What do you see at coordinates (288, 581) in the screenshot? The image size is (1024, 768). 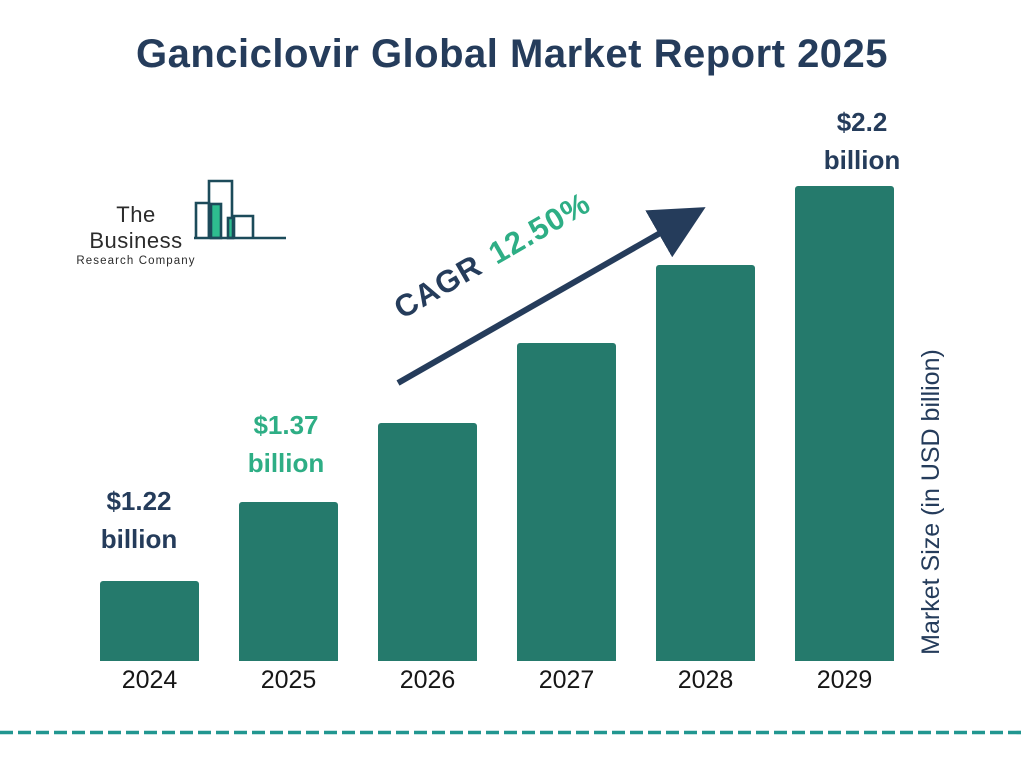 I see `bar-2025` at bounding box center [288, 581].